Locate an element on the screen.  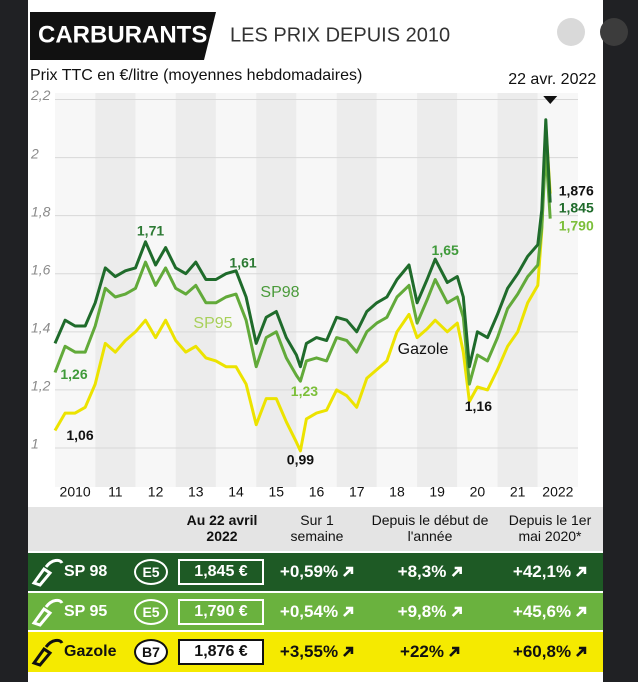
table-header: Sur 1 semaine is located at coordinates (317, 528).